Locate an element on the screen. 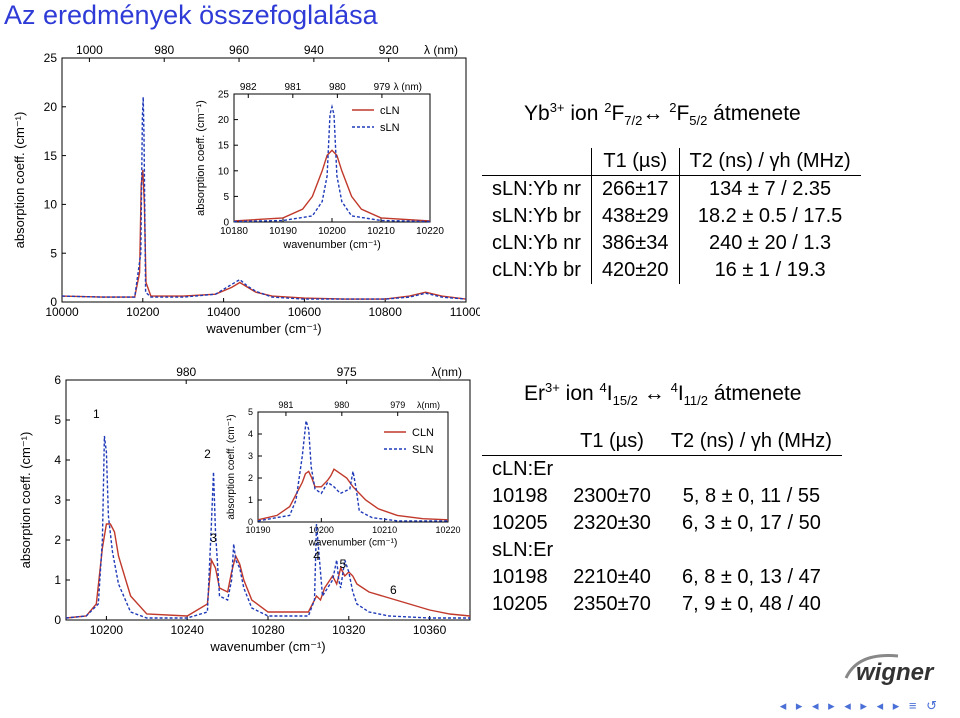  table-cell: 10198 is located at coordinates (520, 577).